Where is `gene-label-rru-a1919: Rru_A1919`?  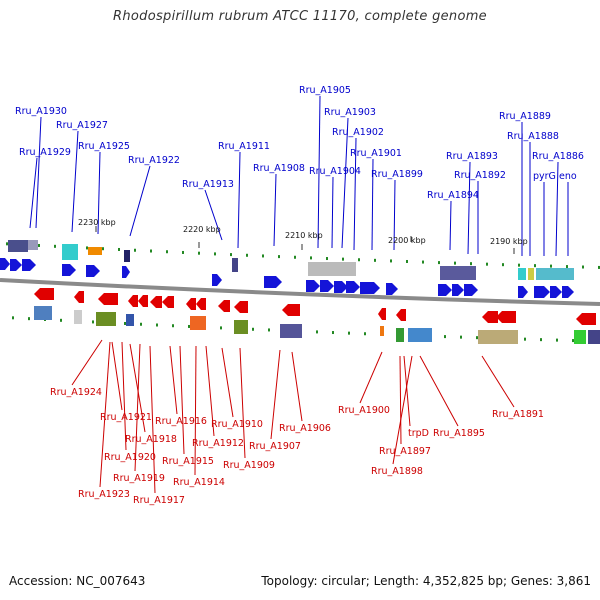
gene-label-rru-a1919: Rru_A1919 is located at coordinates (139, 478).